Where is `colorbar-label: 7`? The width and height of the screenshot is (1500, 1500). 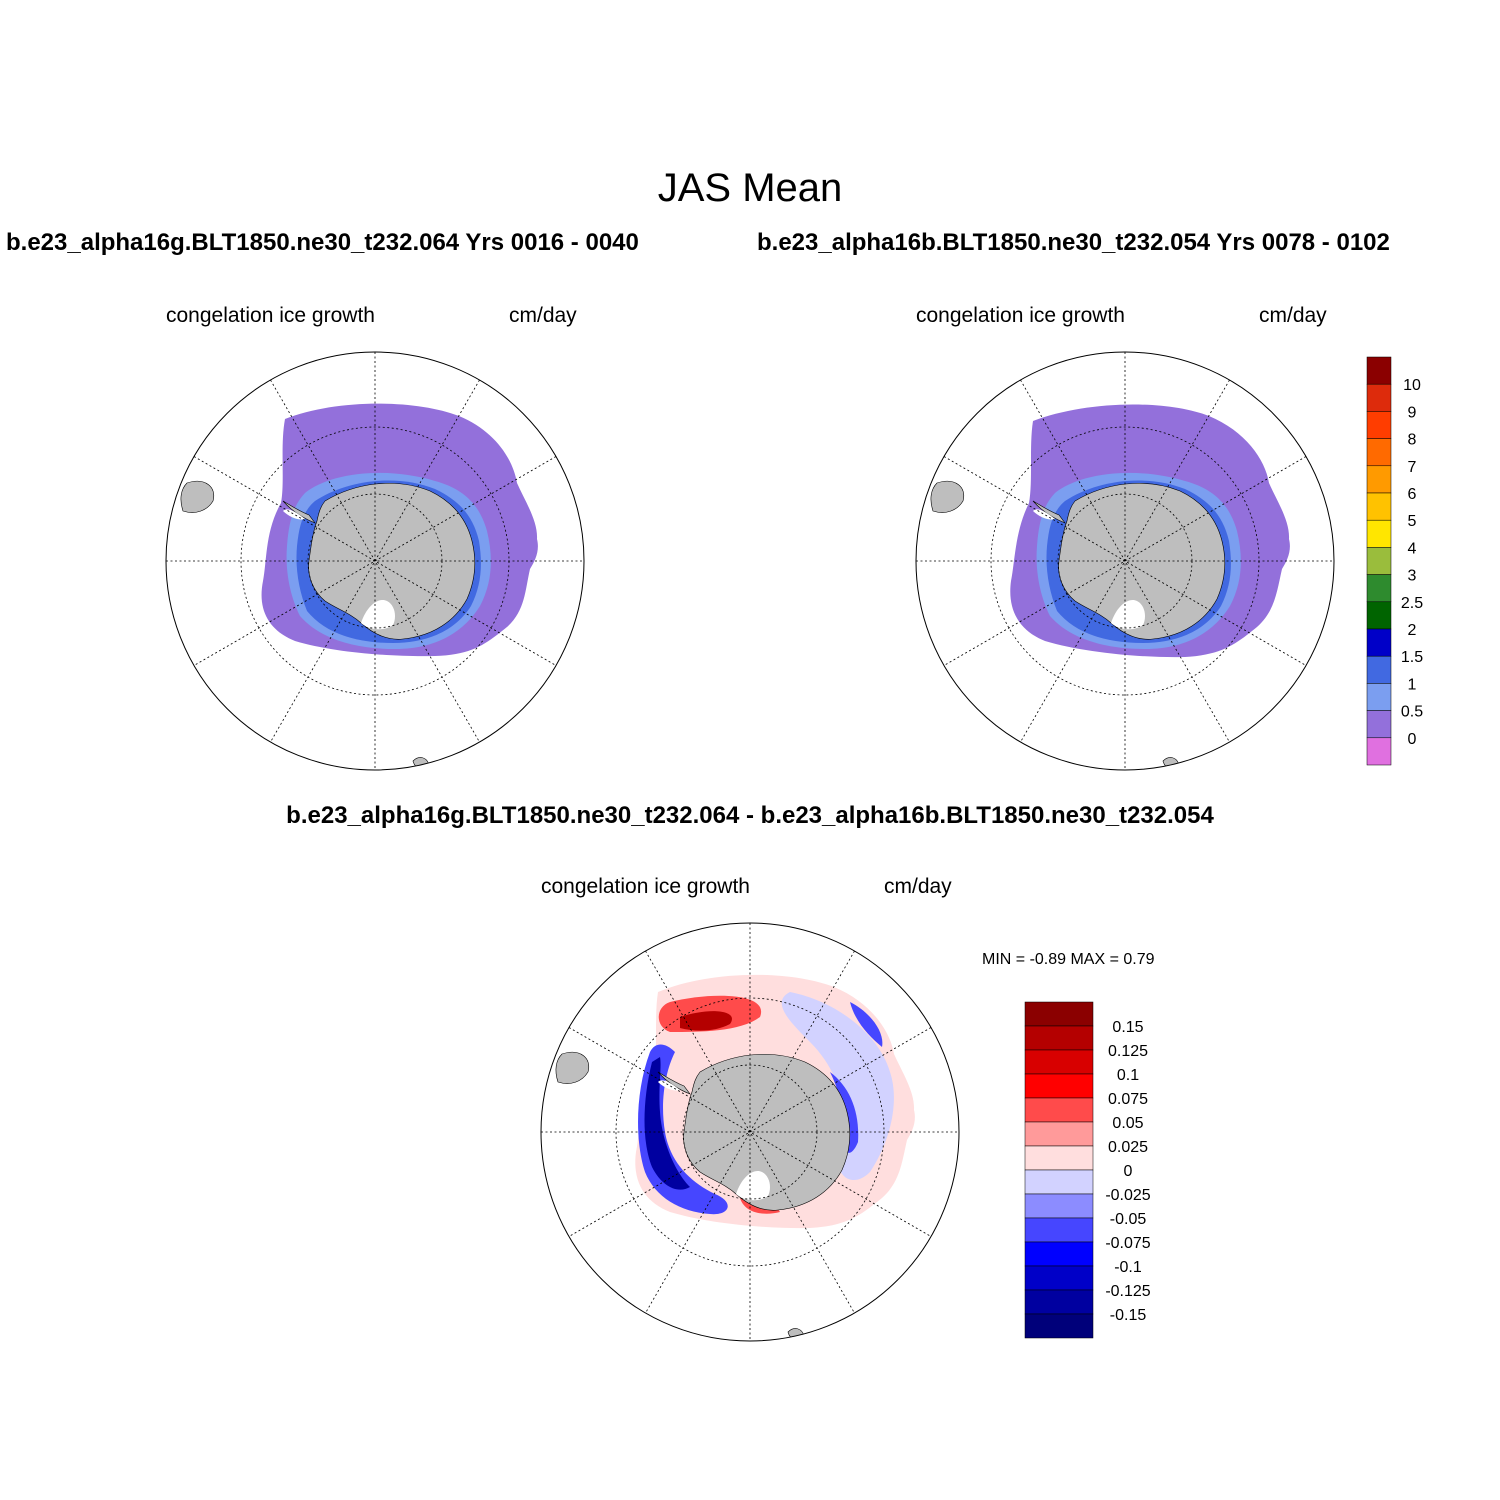 colorbar-label: 7 is located at coordinates (1412, 467).